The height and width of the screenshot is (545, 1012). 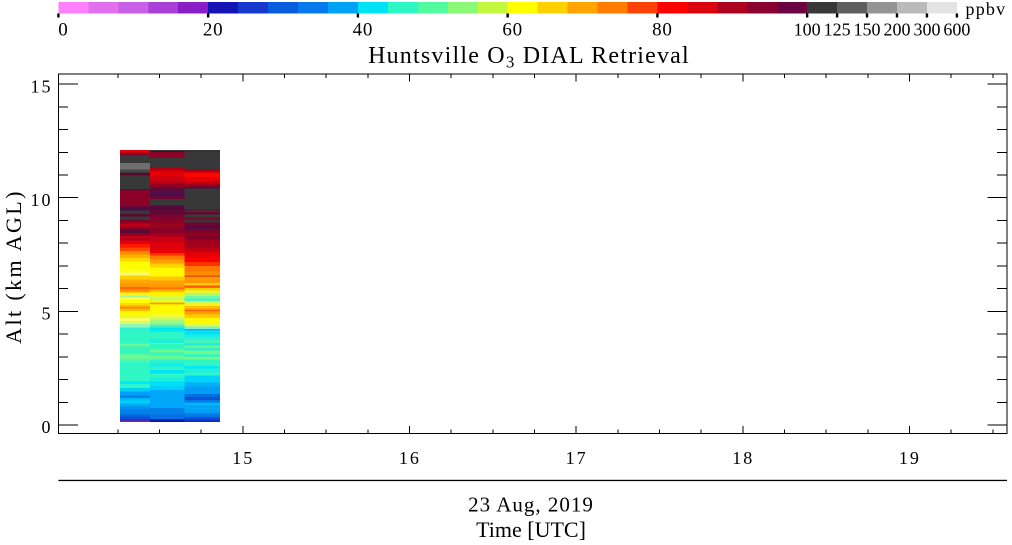 What do you see at coordinates (867, 30) in the screenshot?
I see `svg-text: 150` at bounding box center [867, 30].